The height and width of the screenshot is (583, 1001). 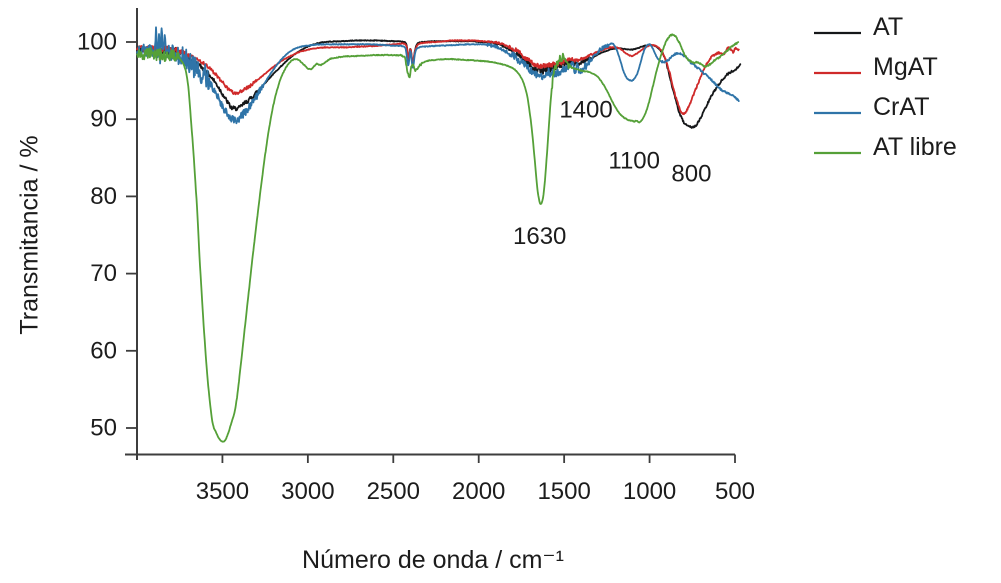 What do you see at coordinates (888, 27) in the screenshot?
I see `legend-label-AT: AT` at bounding box center [888, 27].